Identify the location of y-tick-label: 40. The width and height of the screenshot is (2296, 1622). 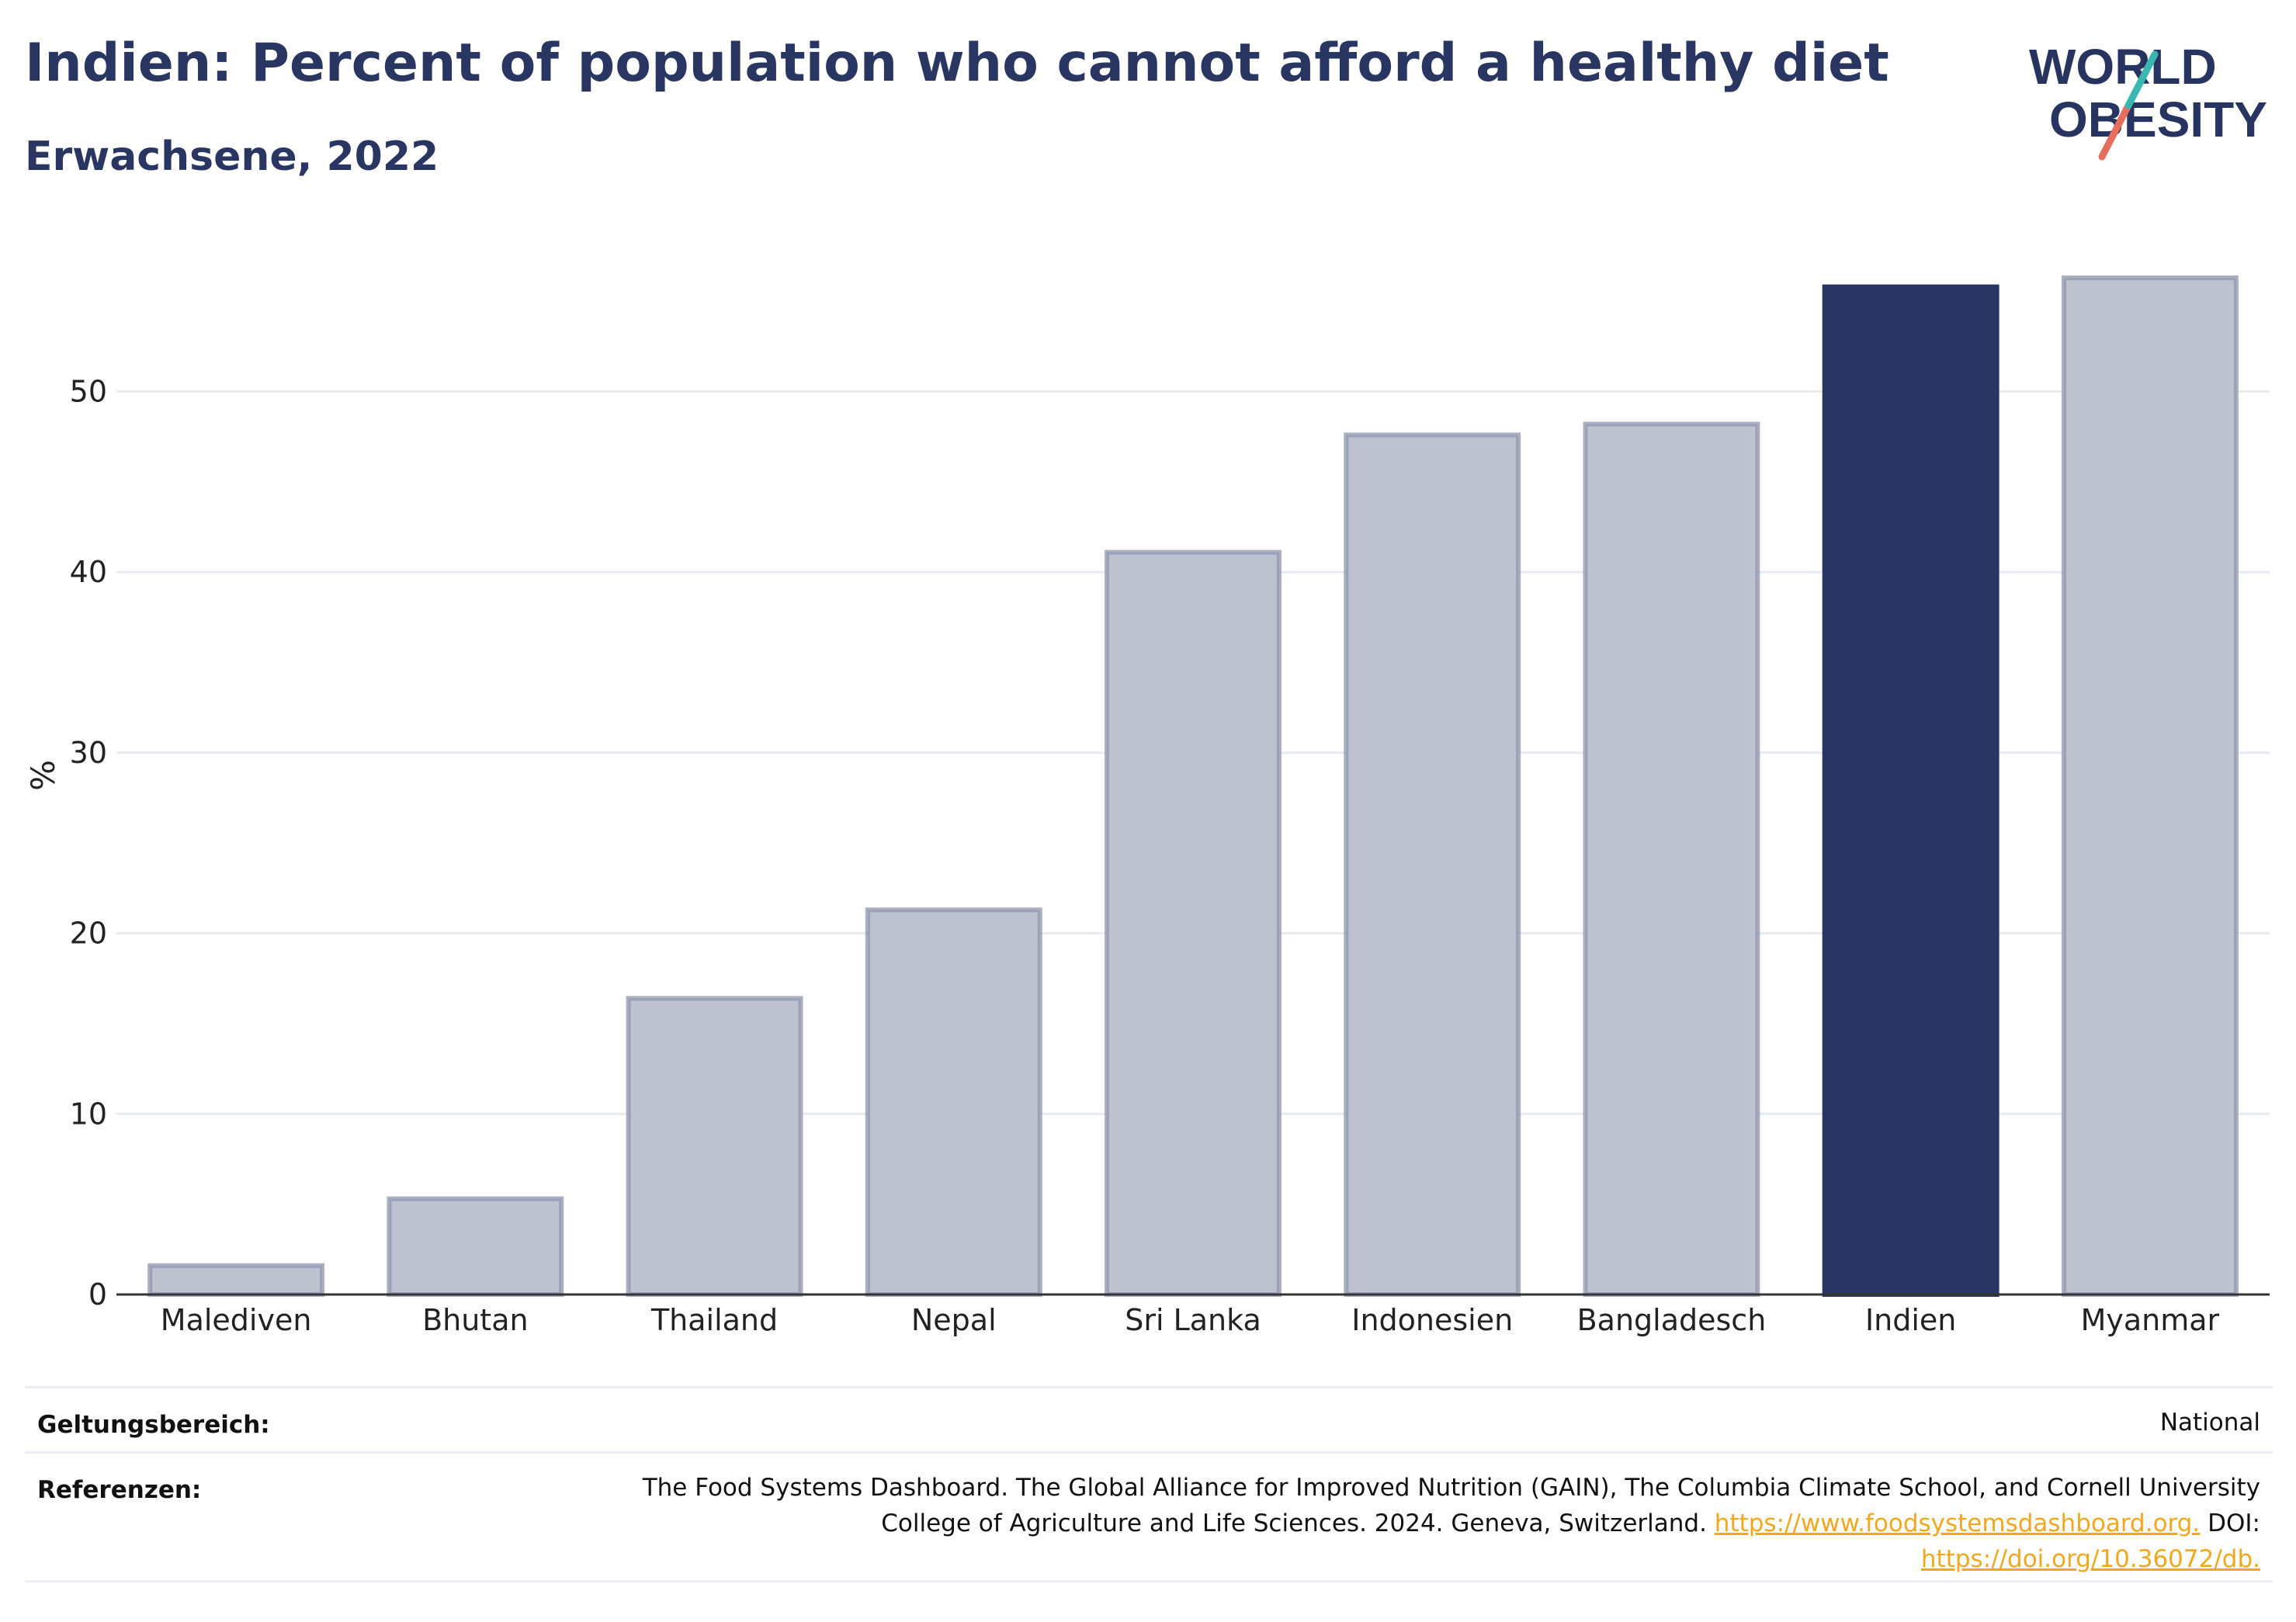
(88, 572).